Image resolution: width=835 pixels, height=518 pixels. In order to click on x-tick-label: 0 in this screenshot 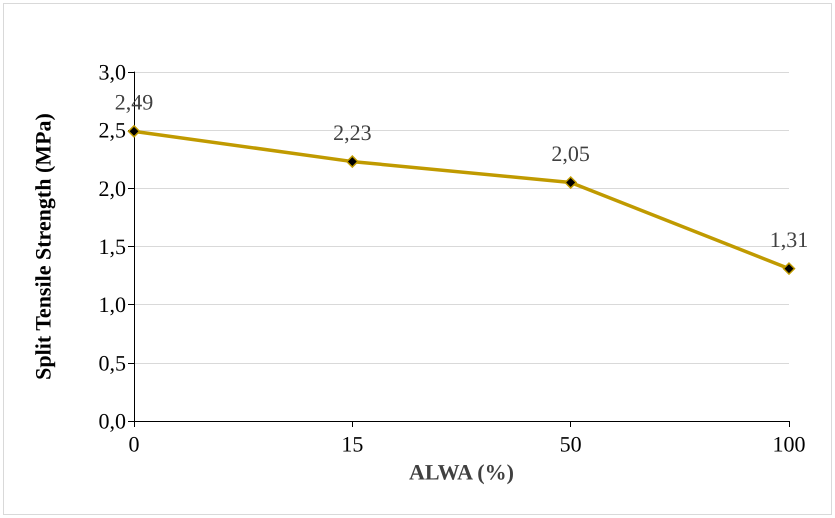, I will do `click(134, 444)`.